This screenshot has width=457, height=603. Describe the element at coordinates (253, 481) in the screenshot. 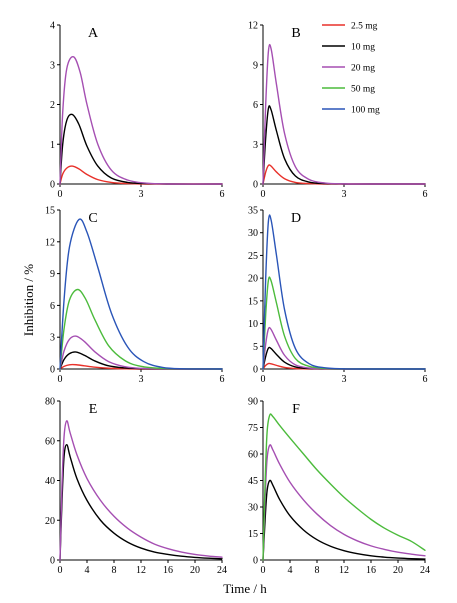

I see `y-tick-label: 45` at that location.